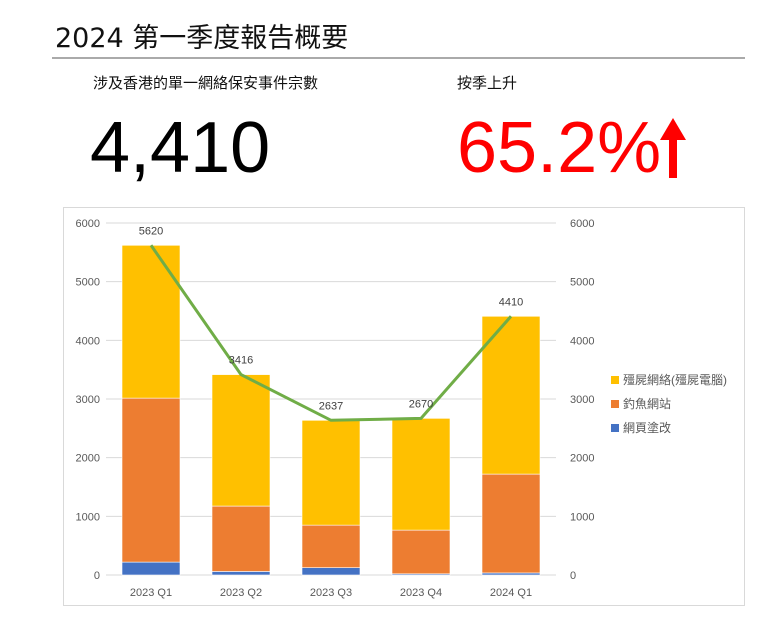 The width and height of the screenshot is (783, 636). Describe the element at coordinates (241, 593) in the screenshot. I see `x-tick-label: 2023 Q2` at that location.